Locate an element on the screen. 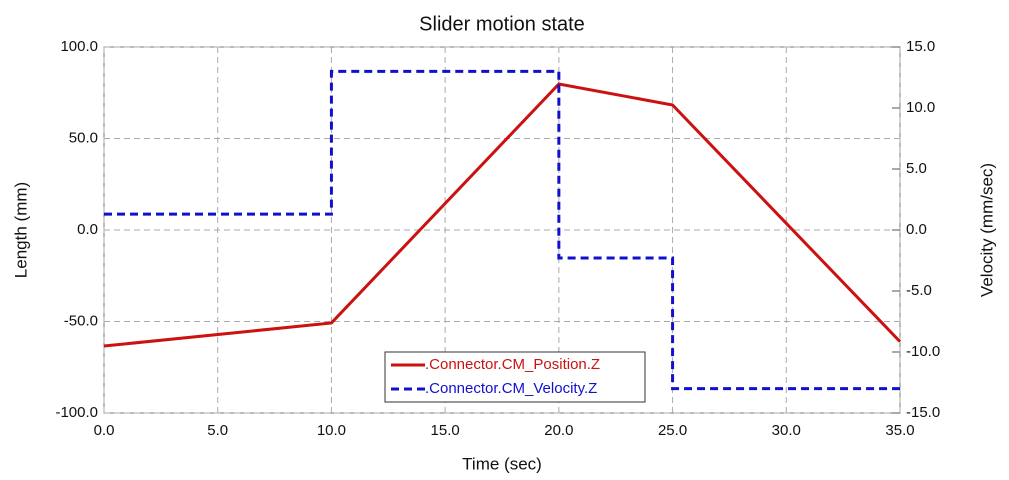  y-tick-label: -100.0 is located at coordinates (76, 412).